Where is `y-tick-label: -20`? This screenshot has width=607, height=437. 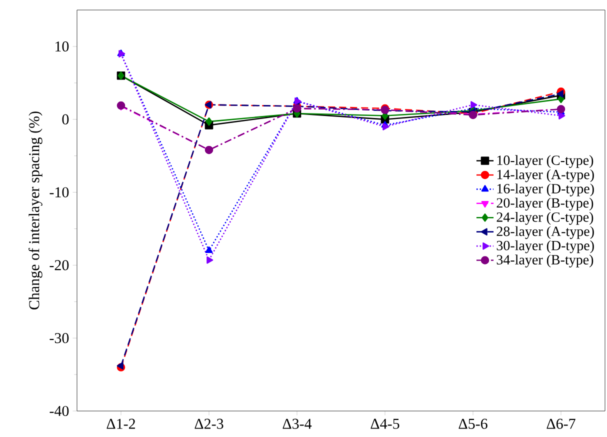
y-tick-label: -20 is located at coordinates (59, 265).